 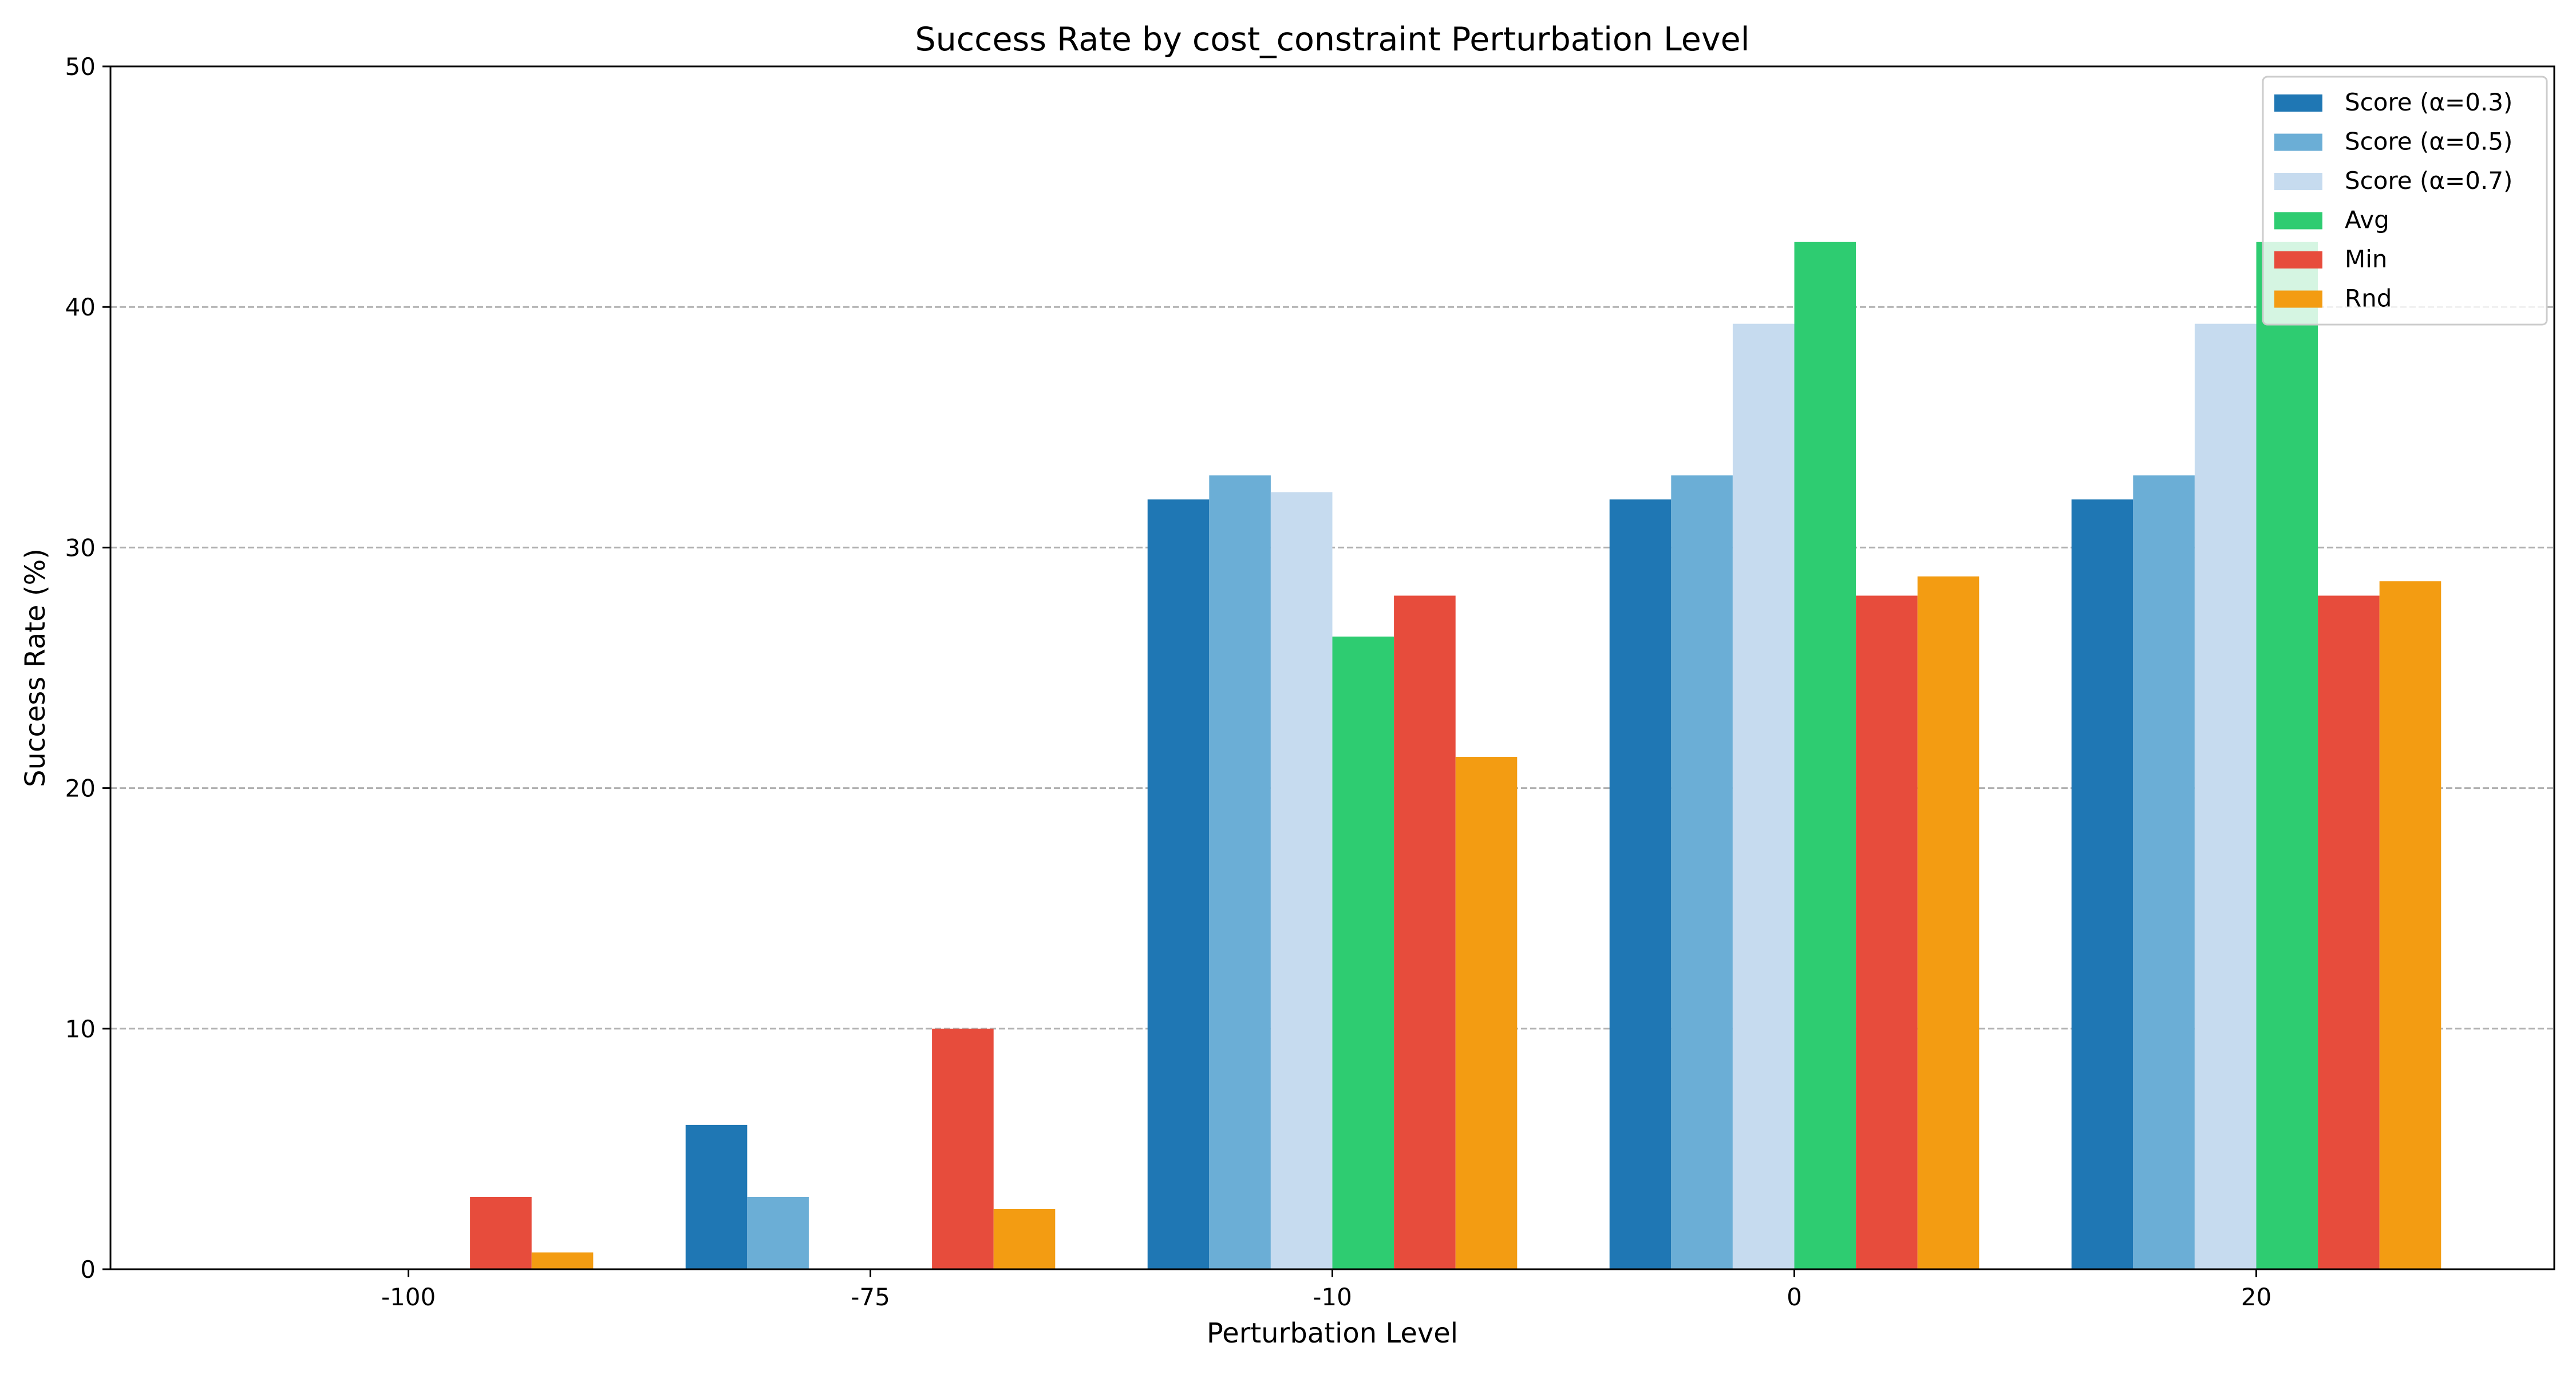 What do you see at coordinates (1794, 1297) in the screenshot?
I see `x-tick-label: 0` at bounding box center [1794, 1297].